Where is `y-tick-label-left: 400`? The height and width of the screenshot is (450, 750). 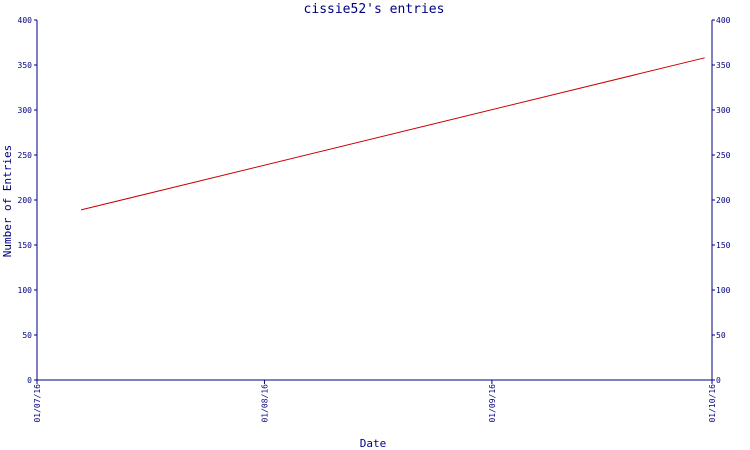
y-tick-label-left: 400 is located at coordinates (25, 20).